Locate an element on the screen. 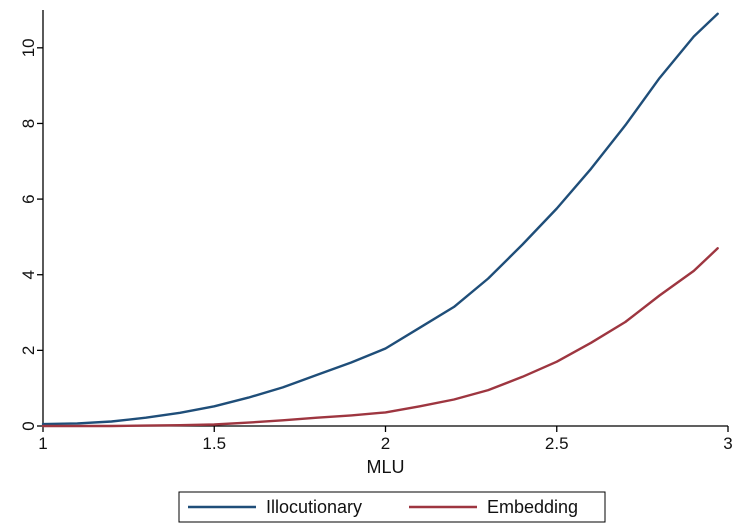 This screenshot has width=733, height=523. legend-label-embedding: Embedding is located at coordinates (532, 507).